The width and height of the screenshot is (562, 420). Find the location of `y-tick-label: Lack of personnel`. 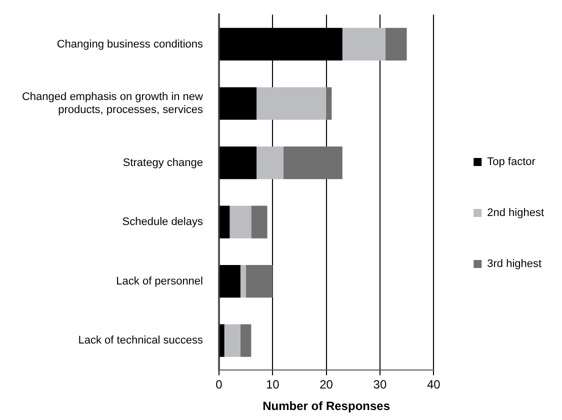

y-tick-label: Lack of personnel is located at coordinates (159, 281).